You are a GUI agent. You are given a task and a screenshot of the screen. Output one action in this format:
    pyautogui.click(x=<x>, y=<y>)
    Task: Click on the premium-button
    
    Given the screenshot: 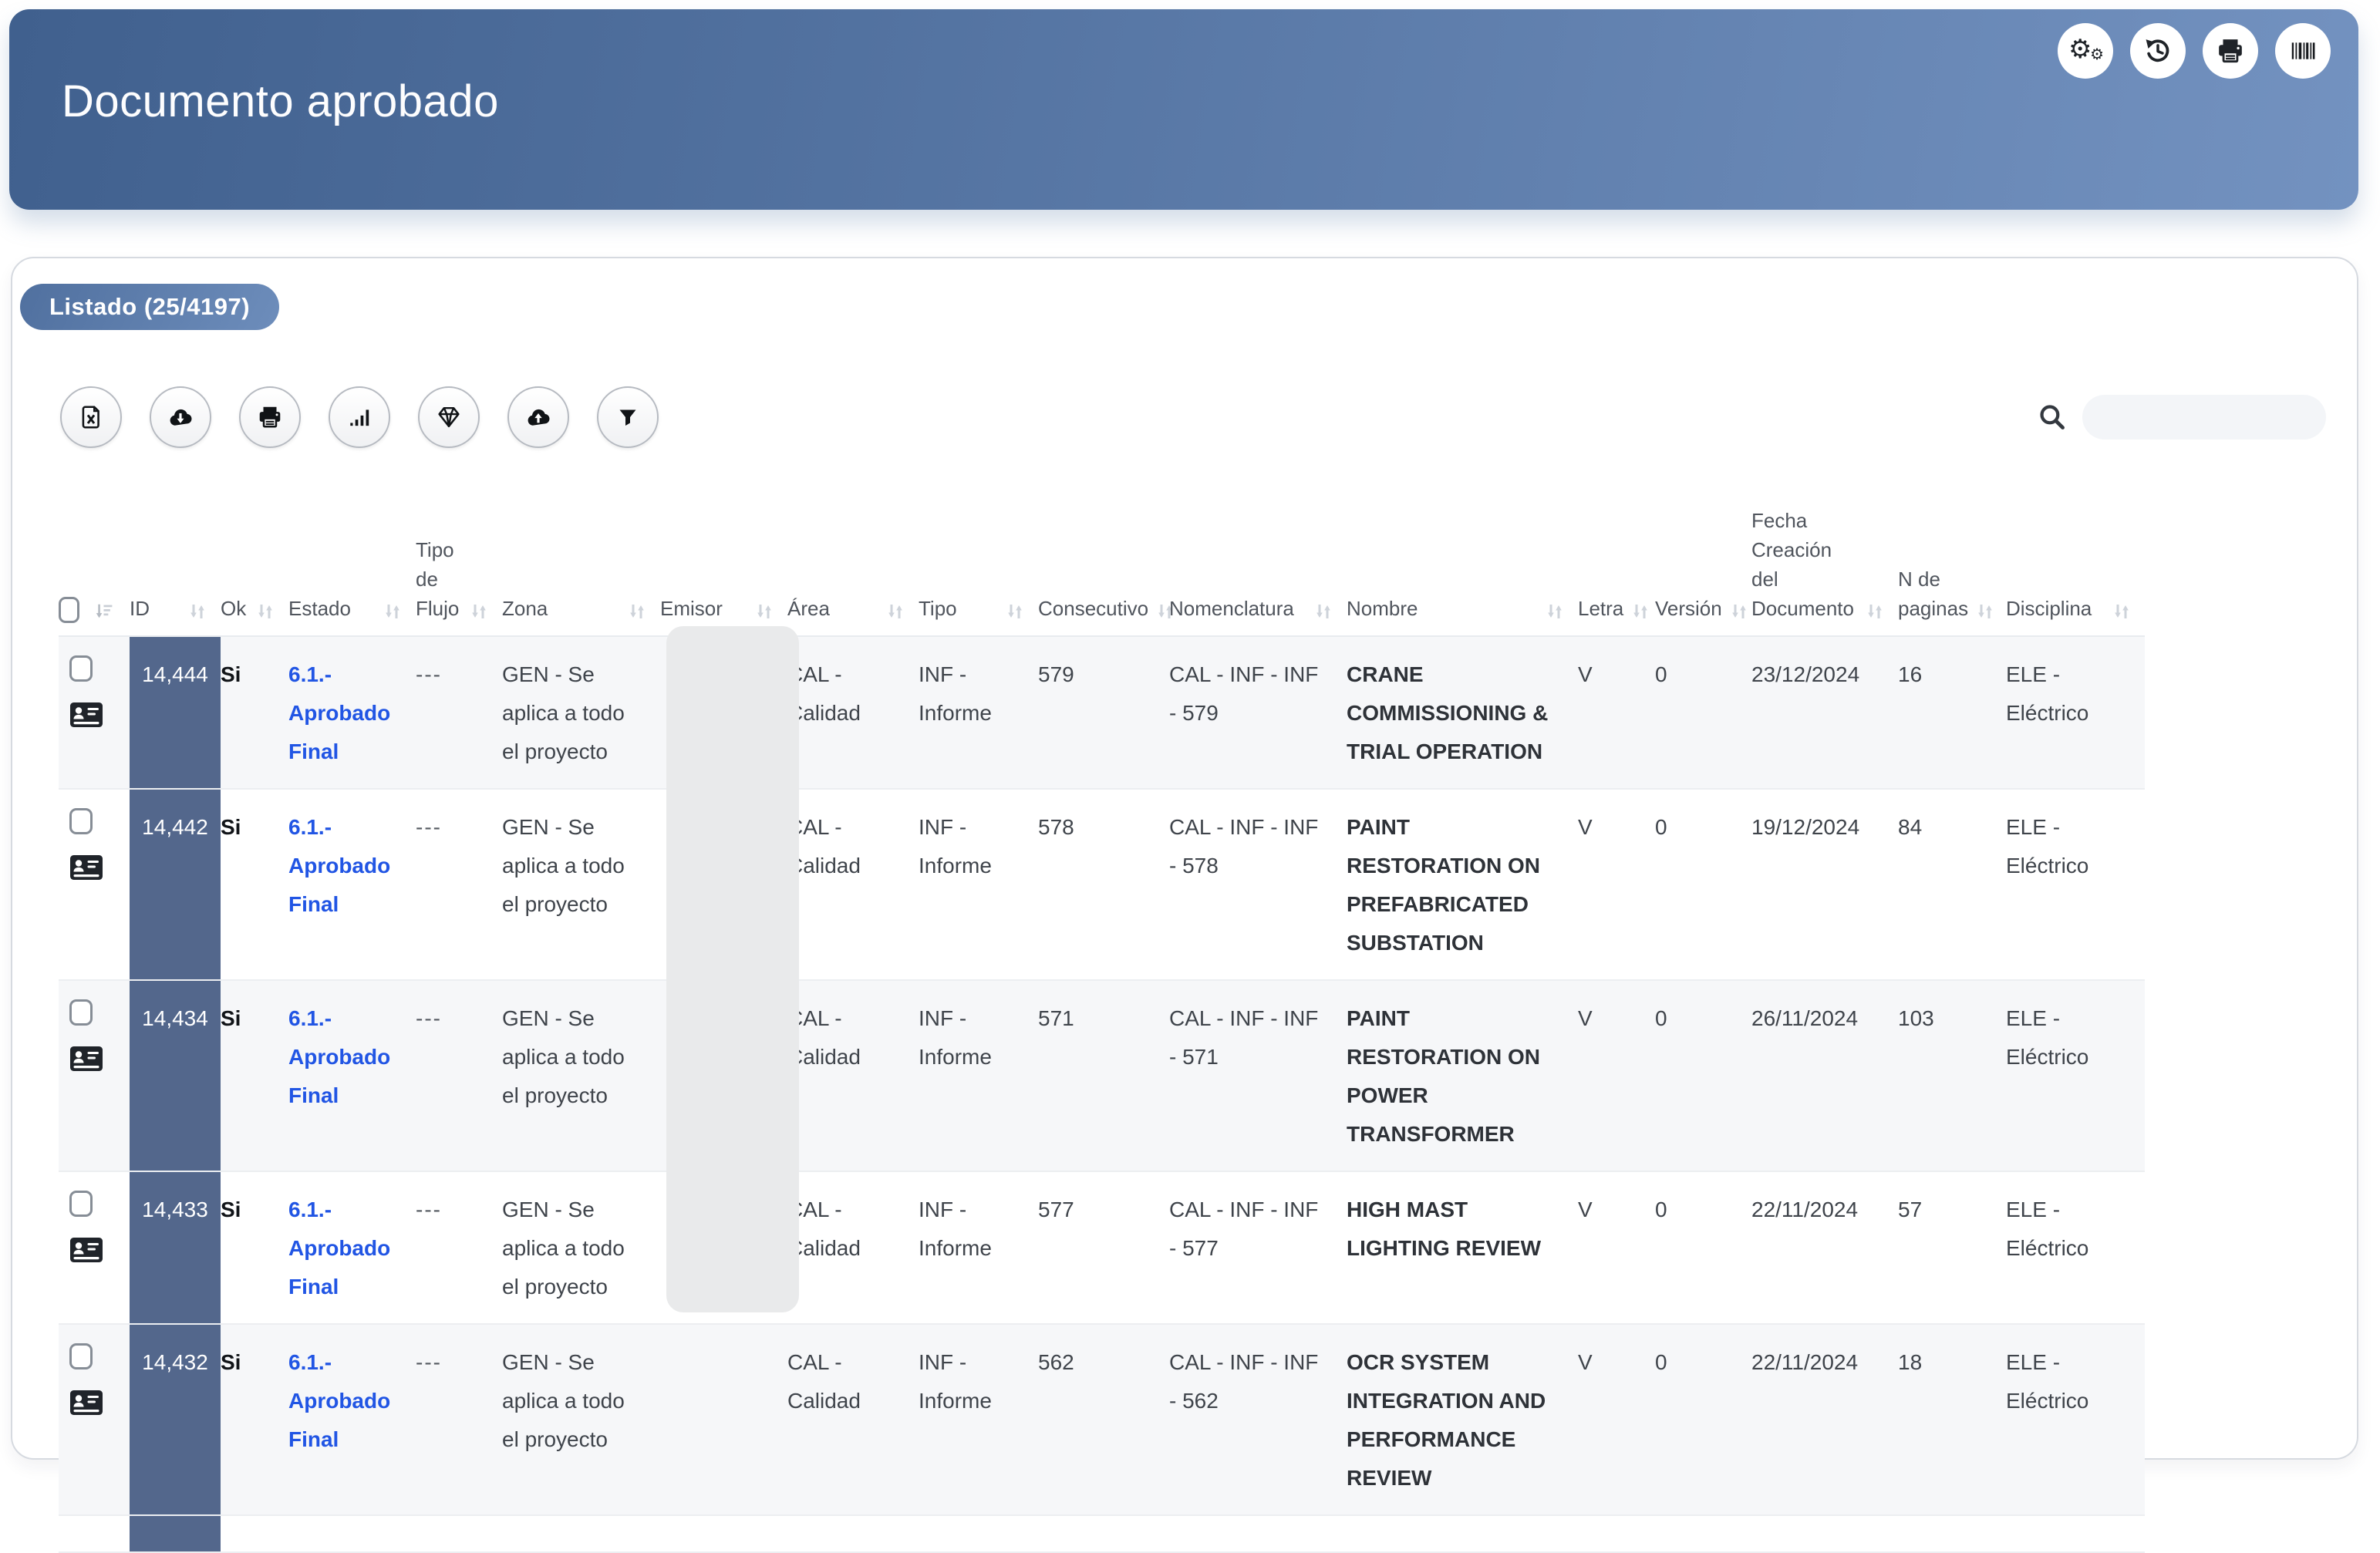 What is the action you would take?
    pyautogui.click(x=449, y=417)
    